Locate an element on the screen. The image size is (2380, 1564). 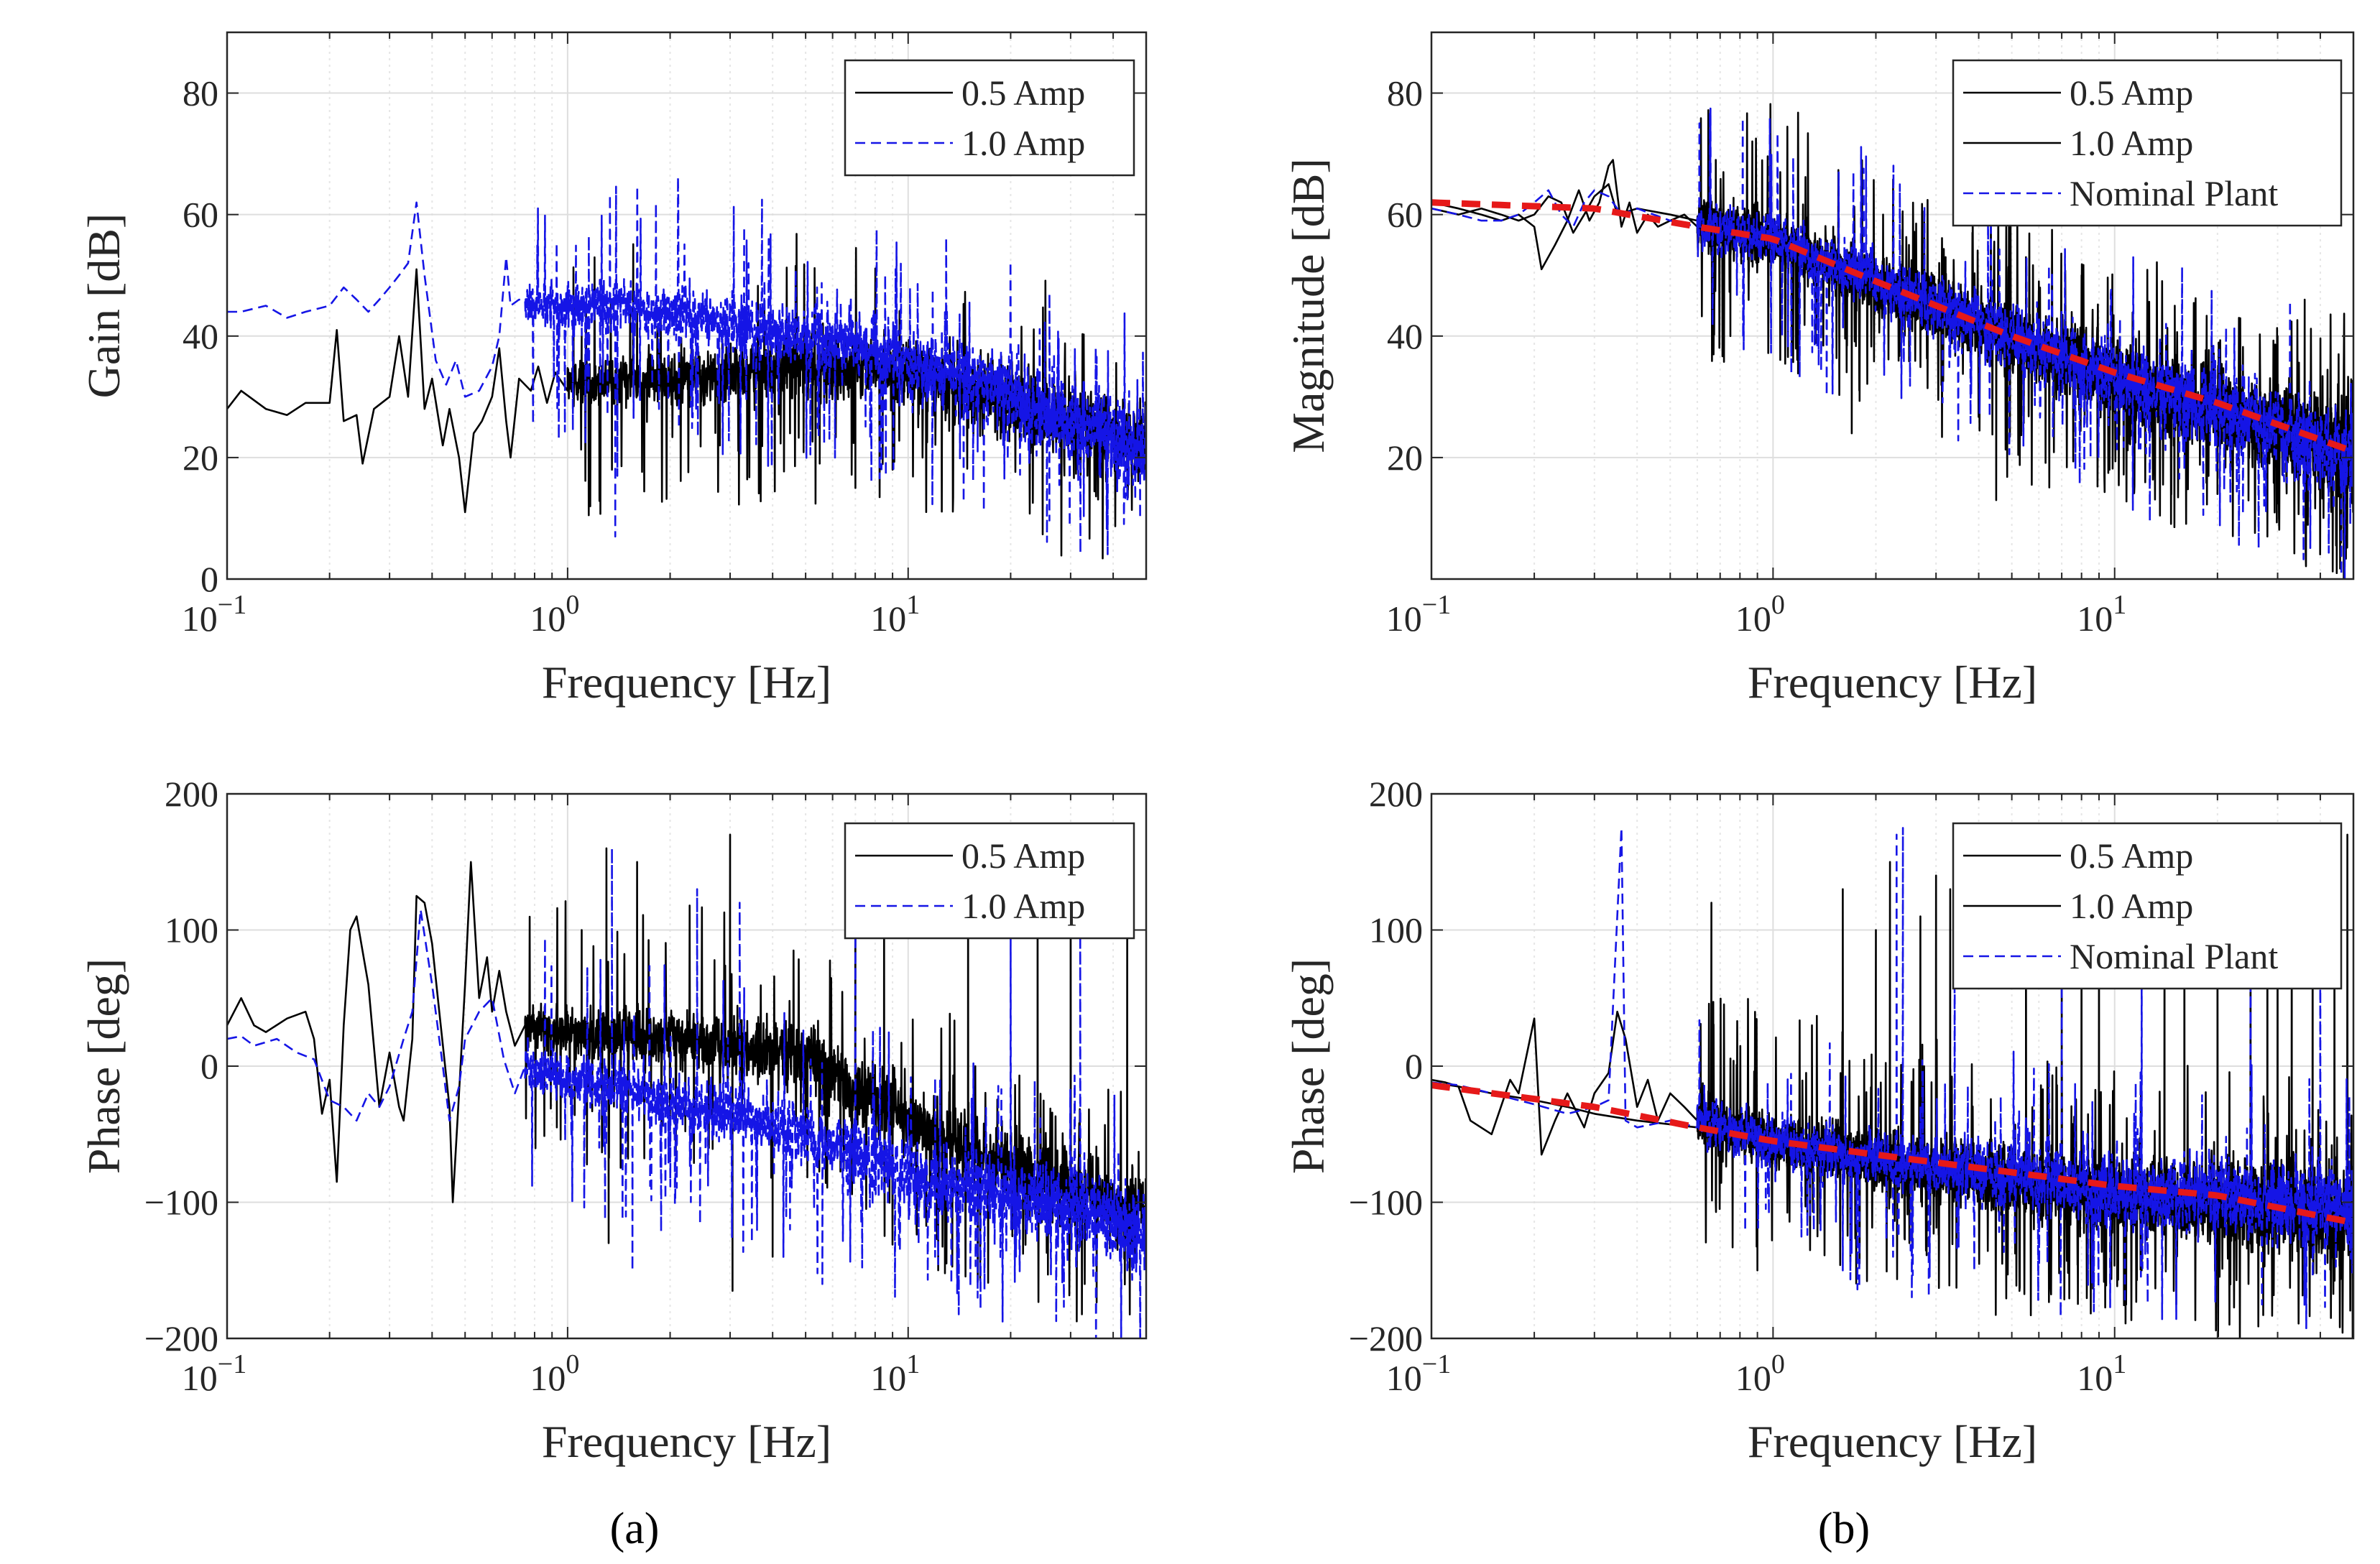
y-axis-title: Gain [dB] is located at coordinates (103, 306).